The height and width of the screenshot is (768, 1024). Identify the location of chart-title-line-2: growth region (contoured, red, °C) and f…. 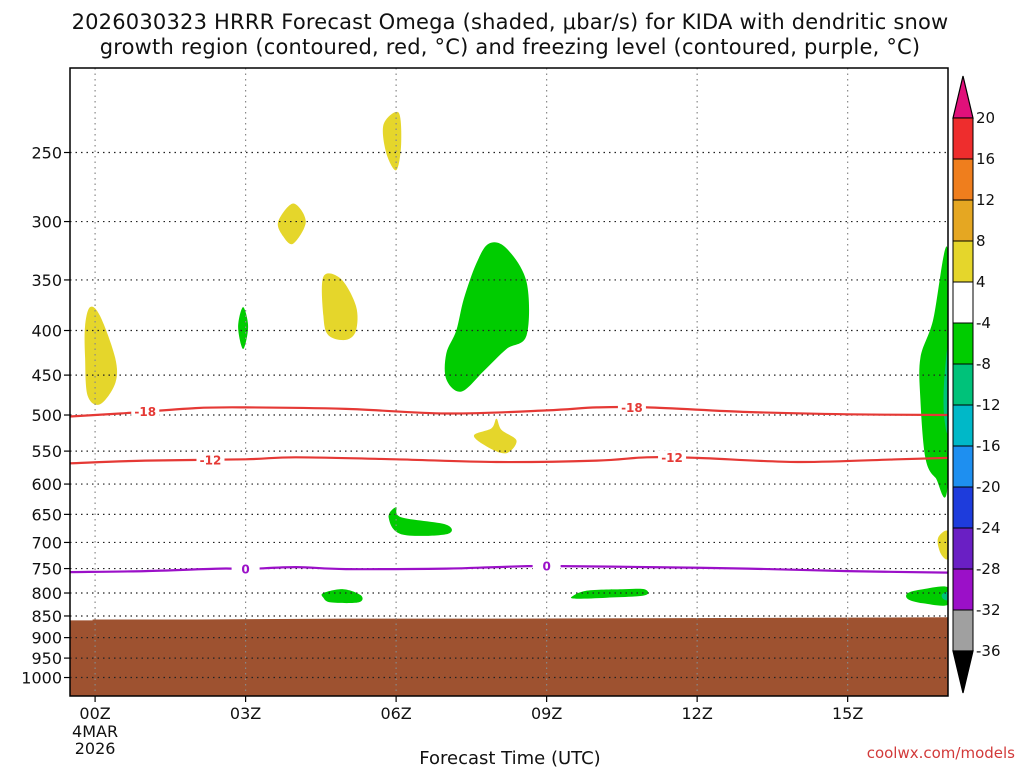
(510, 47).